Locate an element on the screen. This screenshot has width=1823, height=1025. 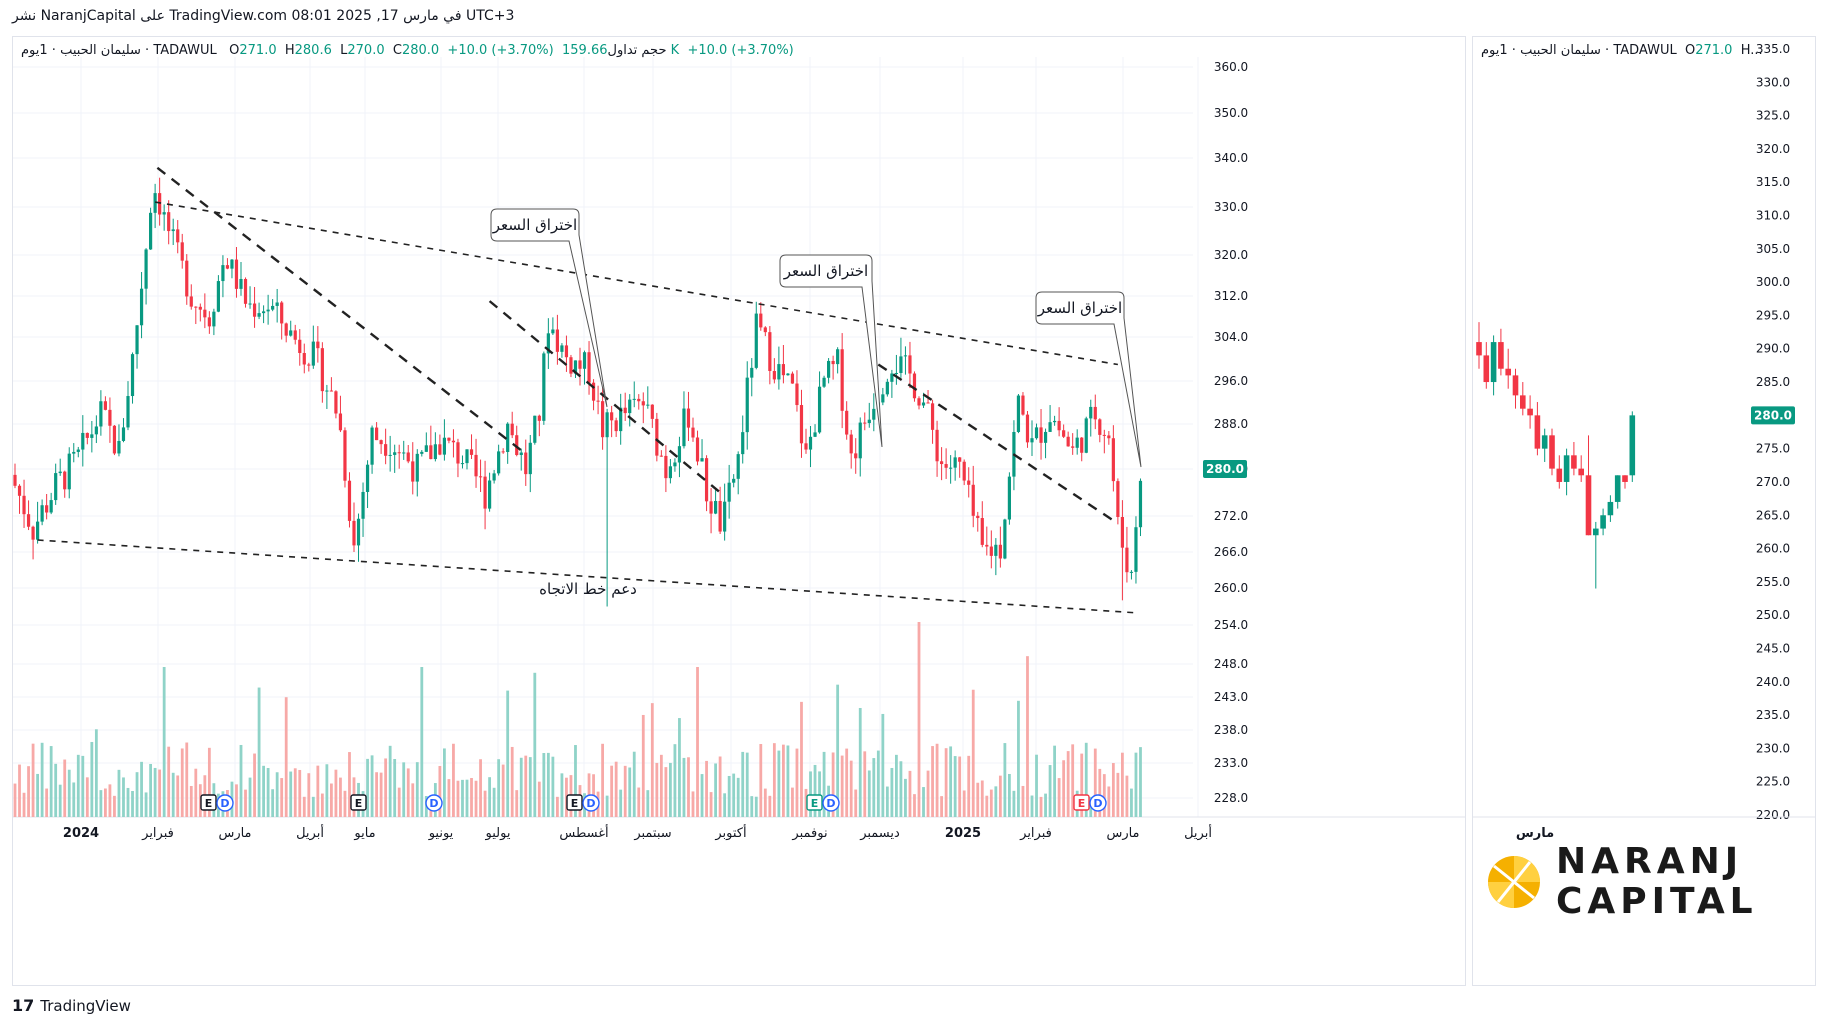
x-tick-label: سبتمبر is located at coordinates (652, 833).